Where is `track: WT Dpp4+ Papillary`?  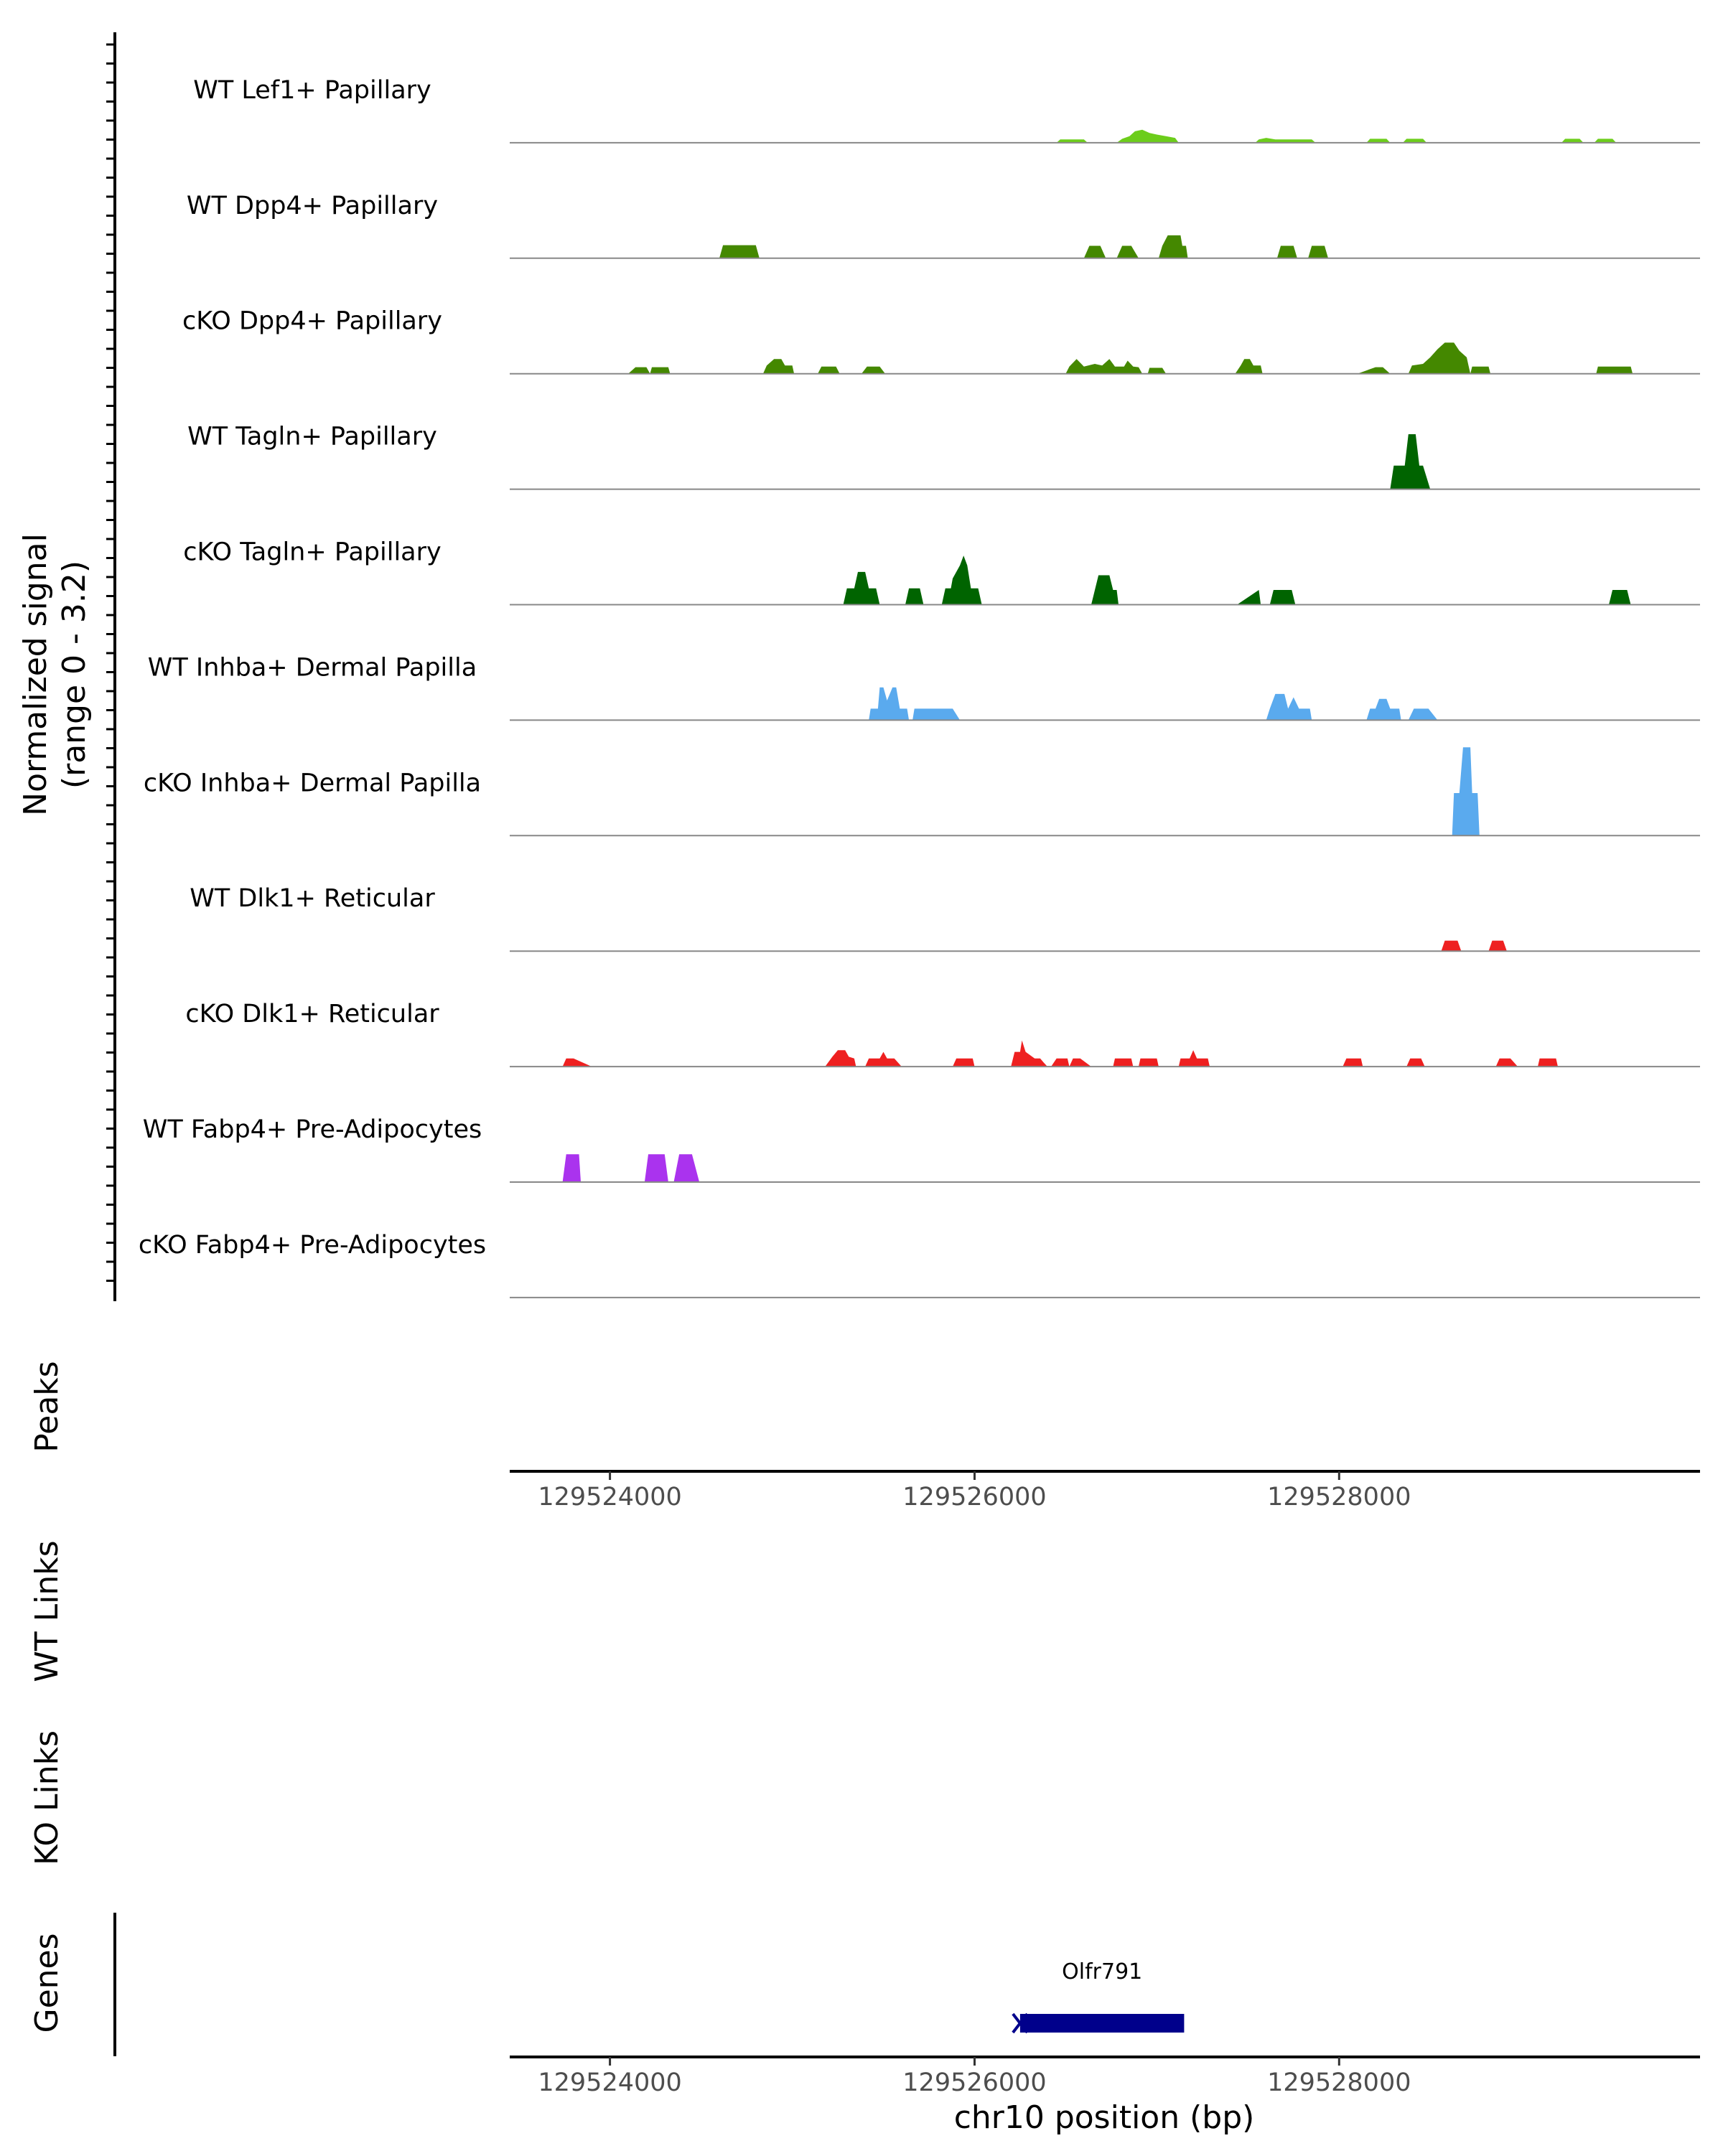
track: WT Dpp4+ Papillary is located at coordinates (943, 225).